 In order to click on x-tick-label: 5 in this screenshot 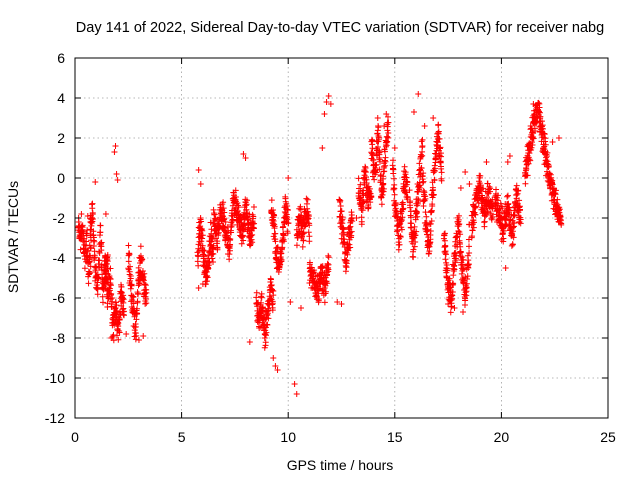, I will do `click(182, 437)`.